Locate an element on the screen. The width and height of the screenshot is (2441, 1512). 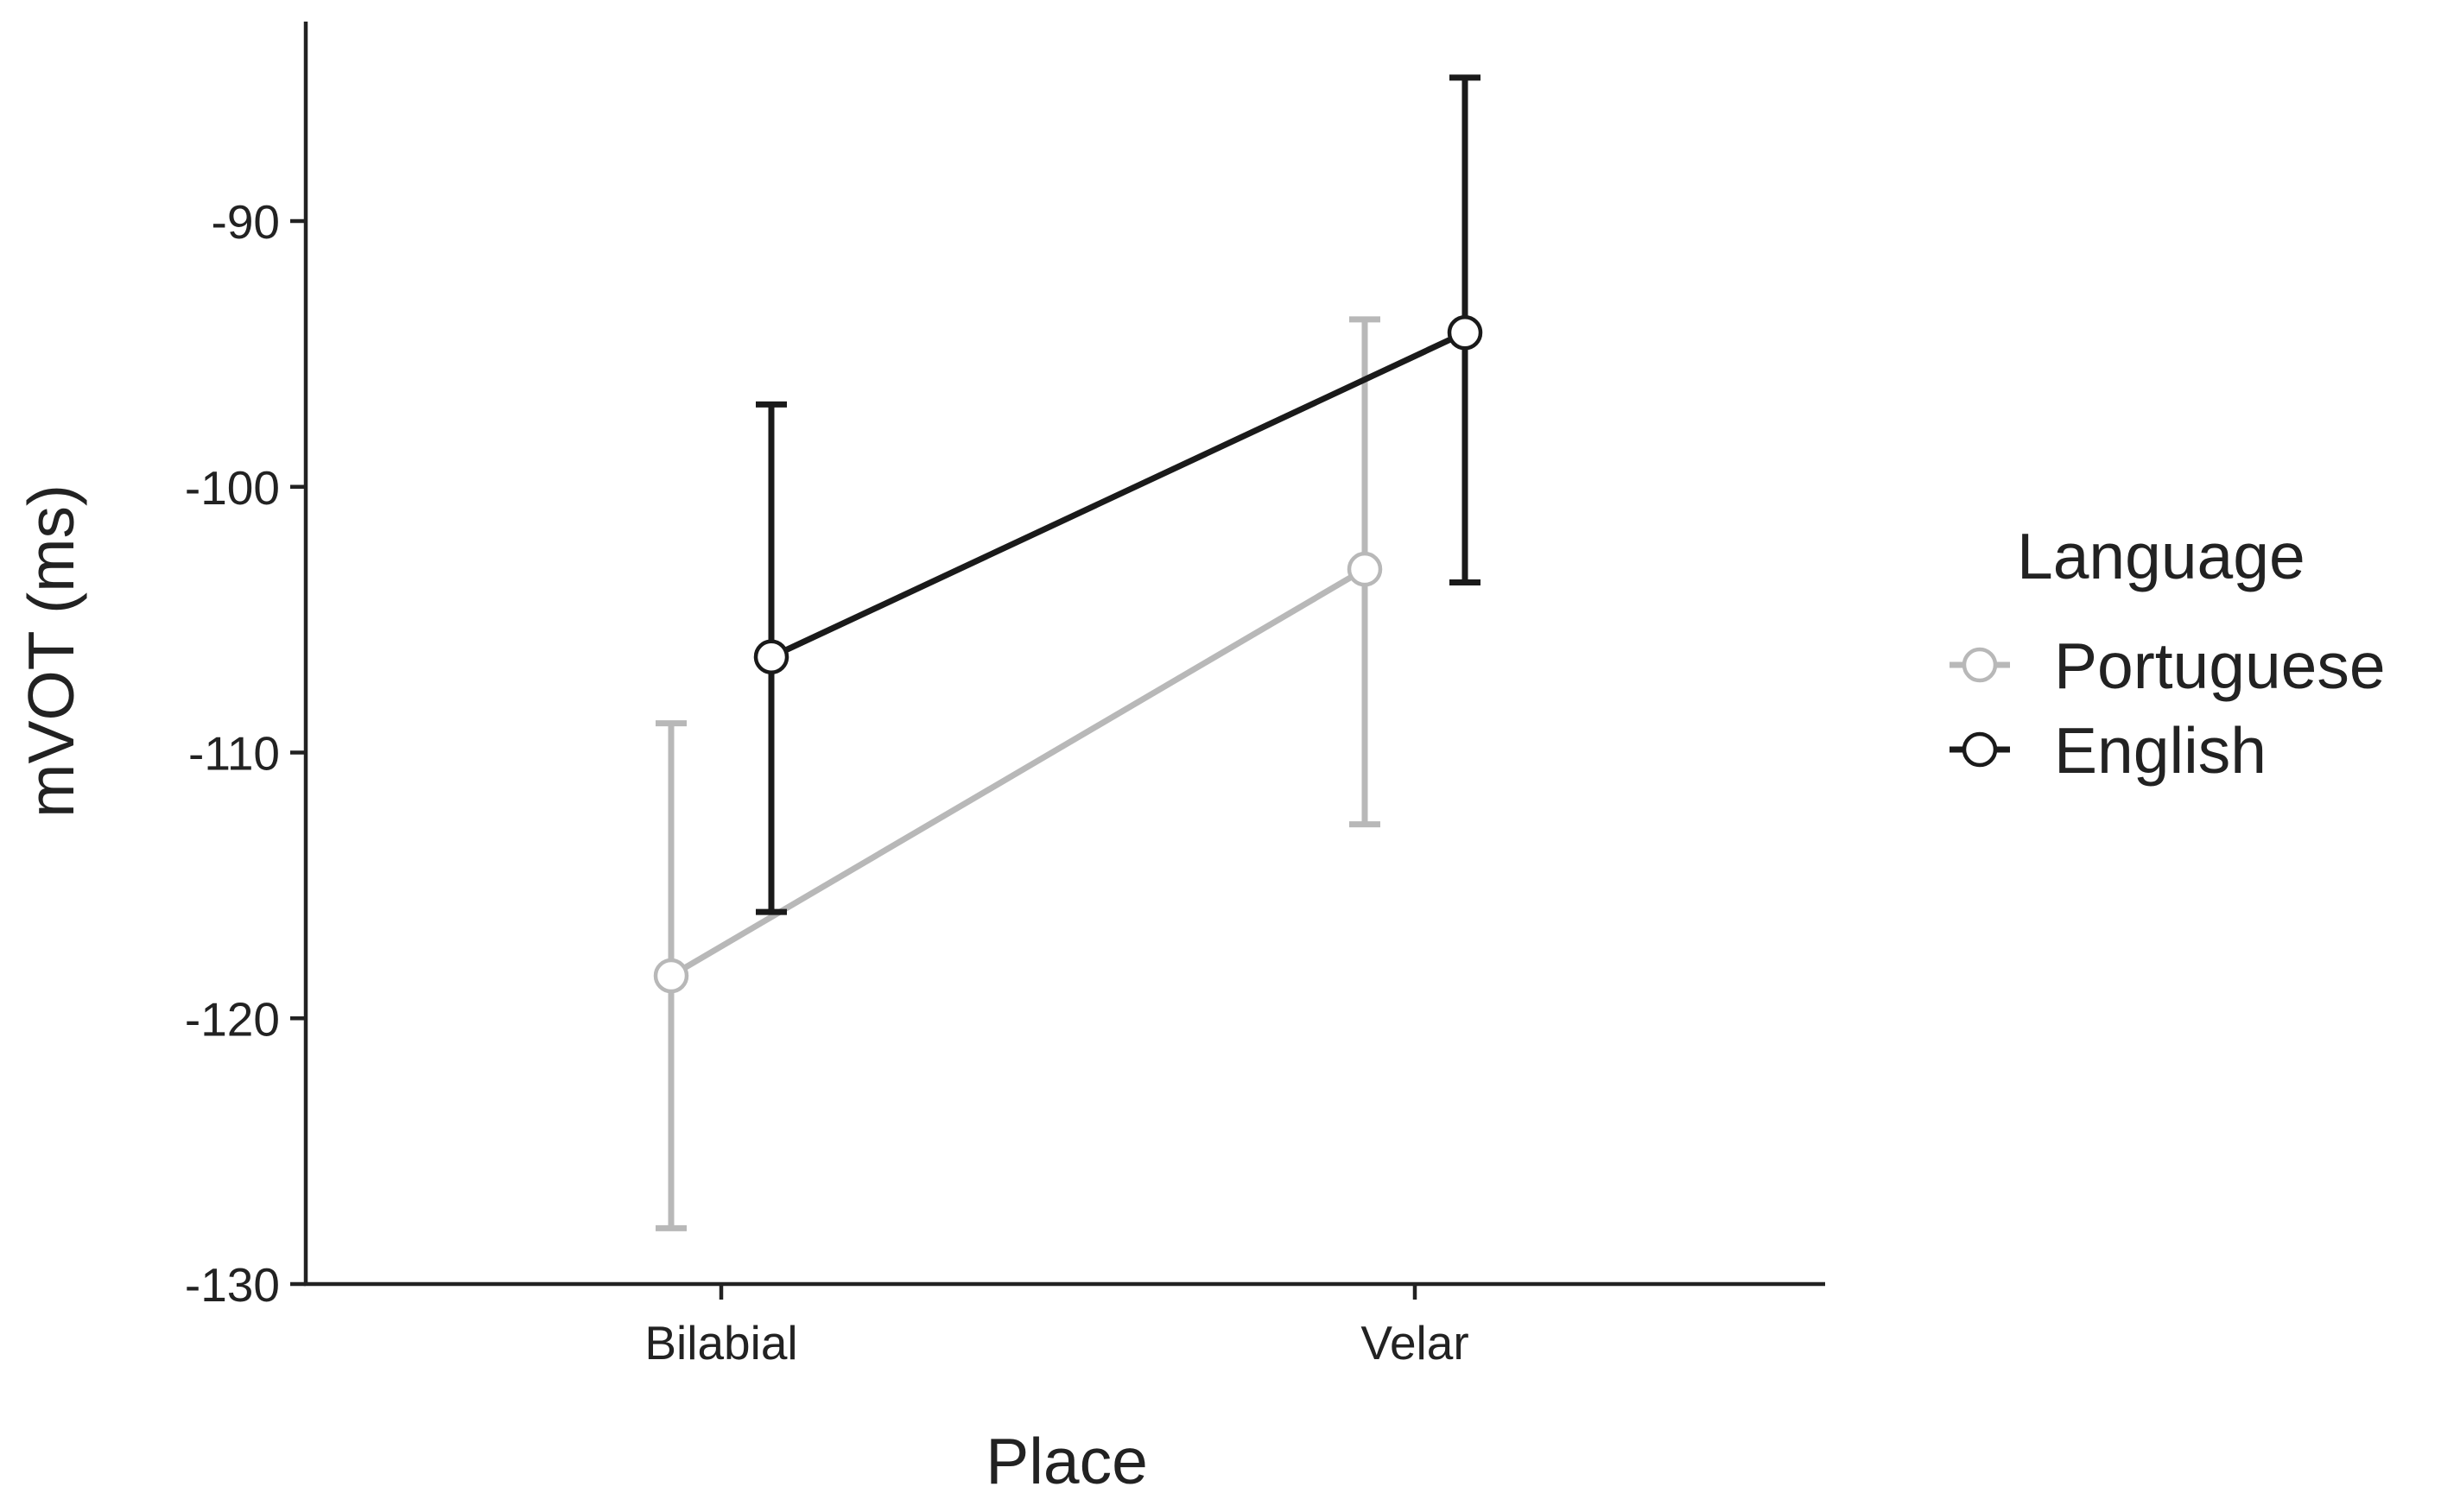
legend: Language Portuguese English is located at coordinates (2168, 653).